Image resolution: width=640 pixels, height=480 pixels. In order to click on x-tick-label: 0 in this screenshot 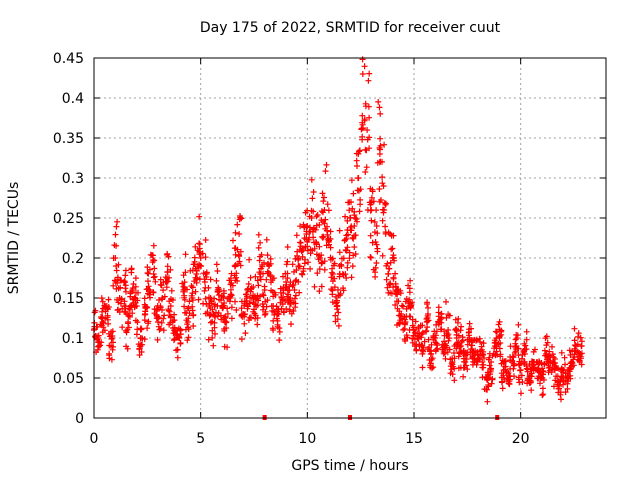, I will do `click(94, 439)`.